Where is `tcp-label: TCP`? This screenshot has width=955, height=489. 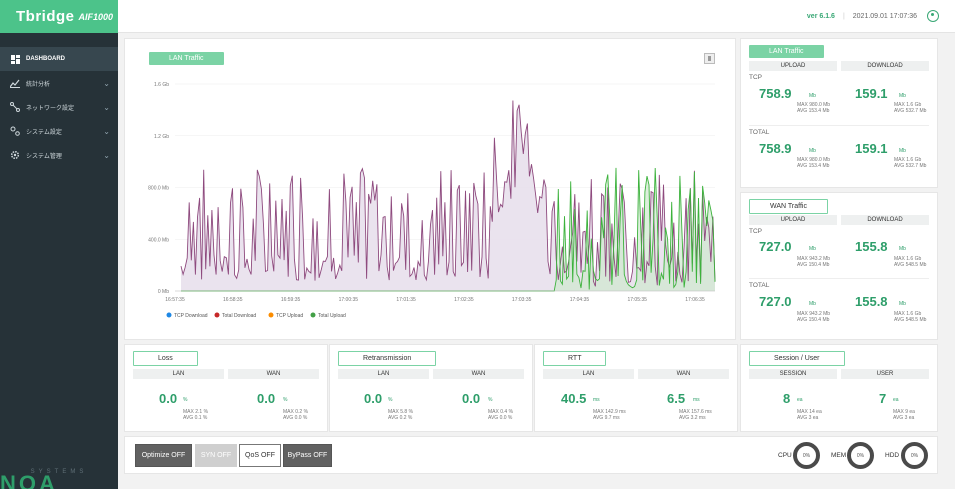 tcp-label: TCP is located at coordinates (755, 231).